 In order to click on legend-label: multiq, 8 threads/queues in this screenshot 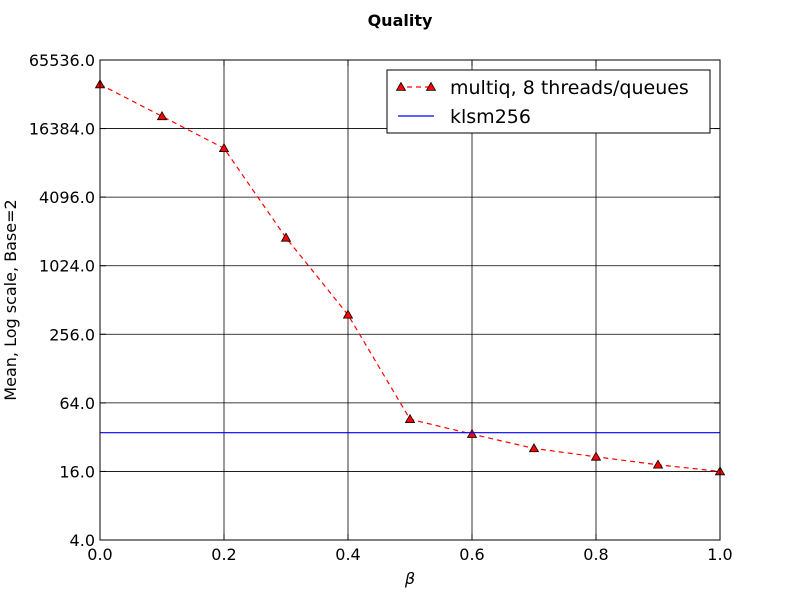, I will do `click(569, 88)`.